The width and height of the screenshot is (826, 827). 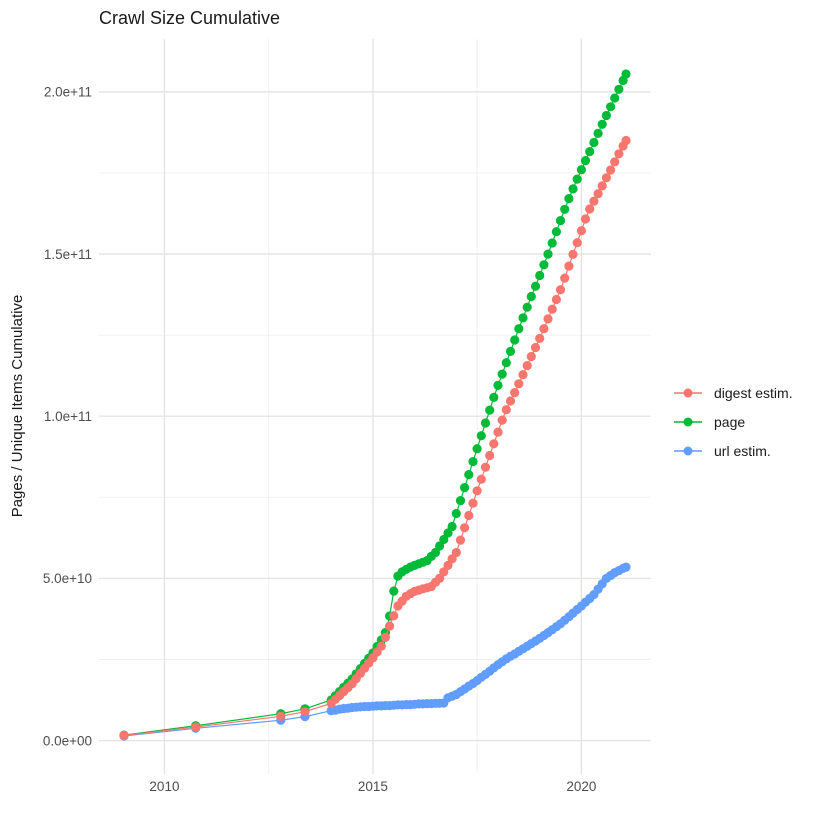 What do you see at coordinates (753, 392) in the screenshot?
I see `legend-label: digest estim.` at bounding box center [753, 392].